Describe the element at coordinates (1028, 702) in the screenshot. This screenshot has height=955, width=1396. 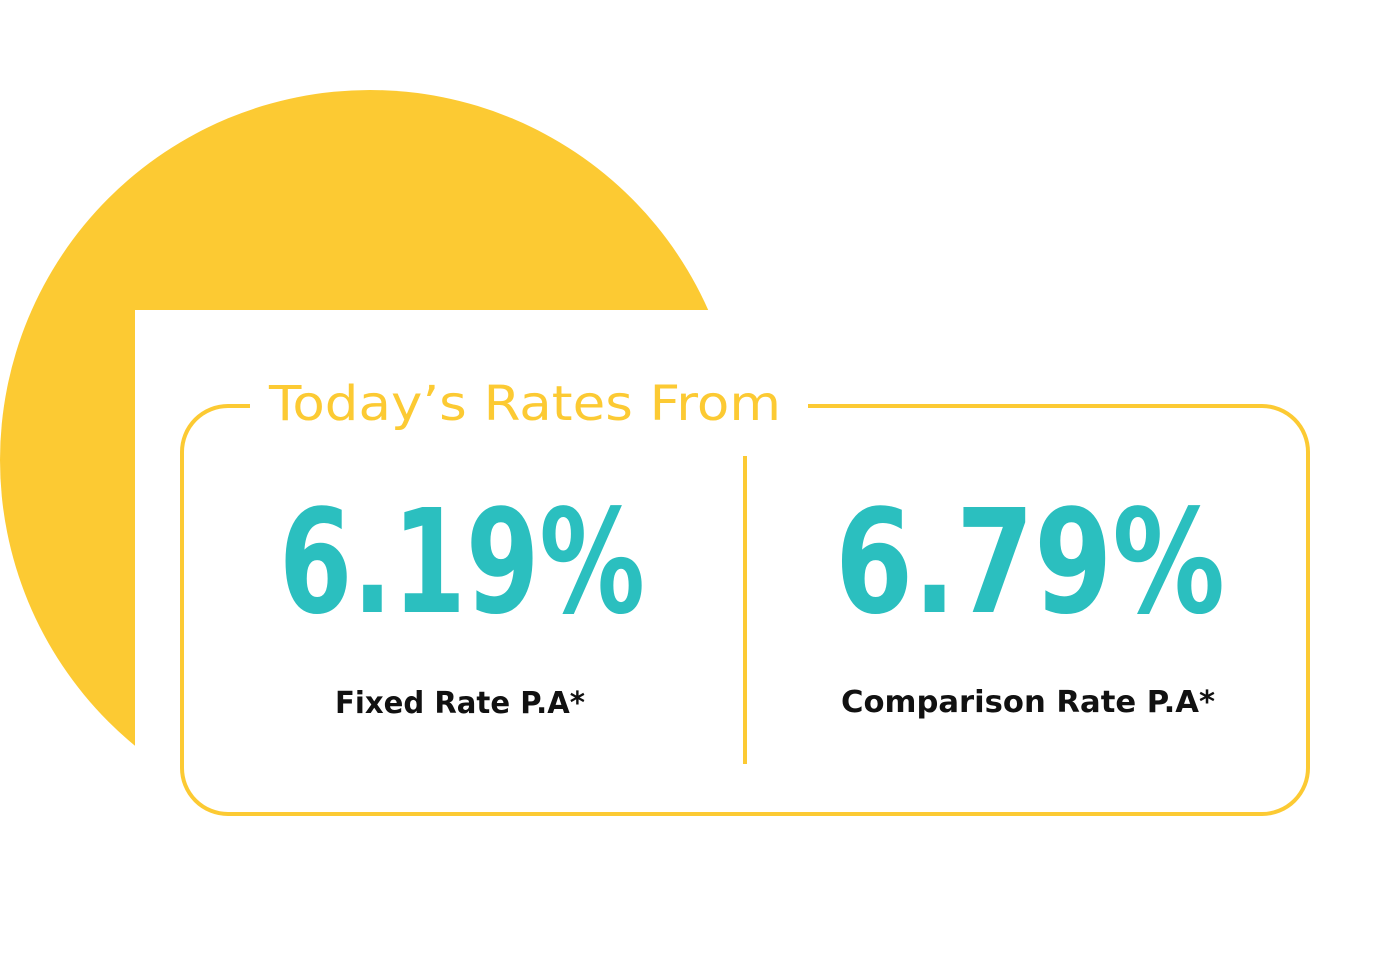
I see `rate-label: Comparison Rate P.A*` at that location.